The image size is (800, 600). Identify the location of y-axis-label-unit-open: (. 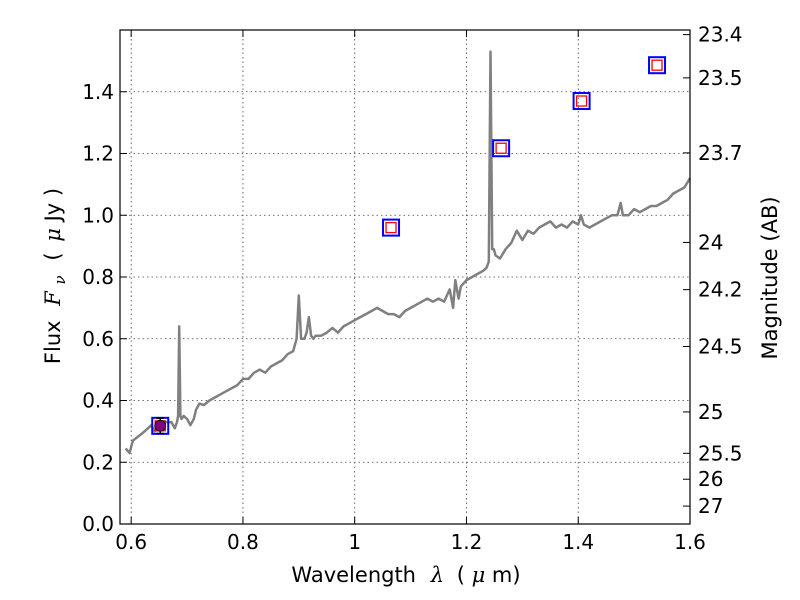
(53, 256).